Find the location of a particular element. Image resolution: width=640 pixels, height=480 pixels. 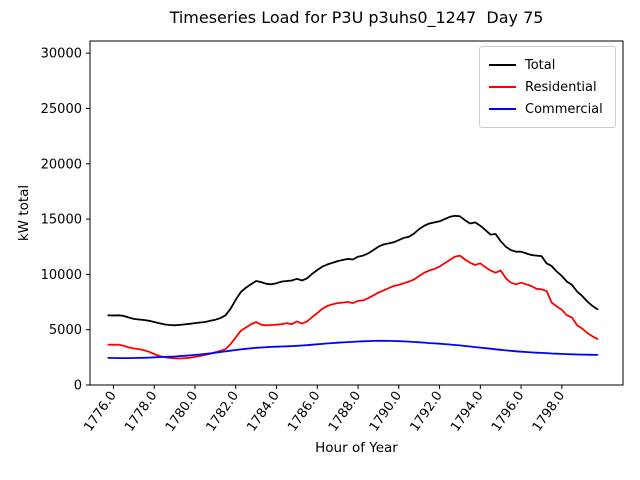

x-tick-label: 1790.0 is located at coordinates (386, 412).